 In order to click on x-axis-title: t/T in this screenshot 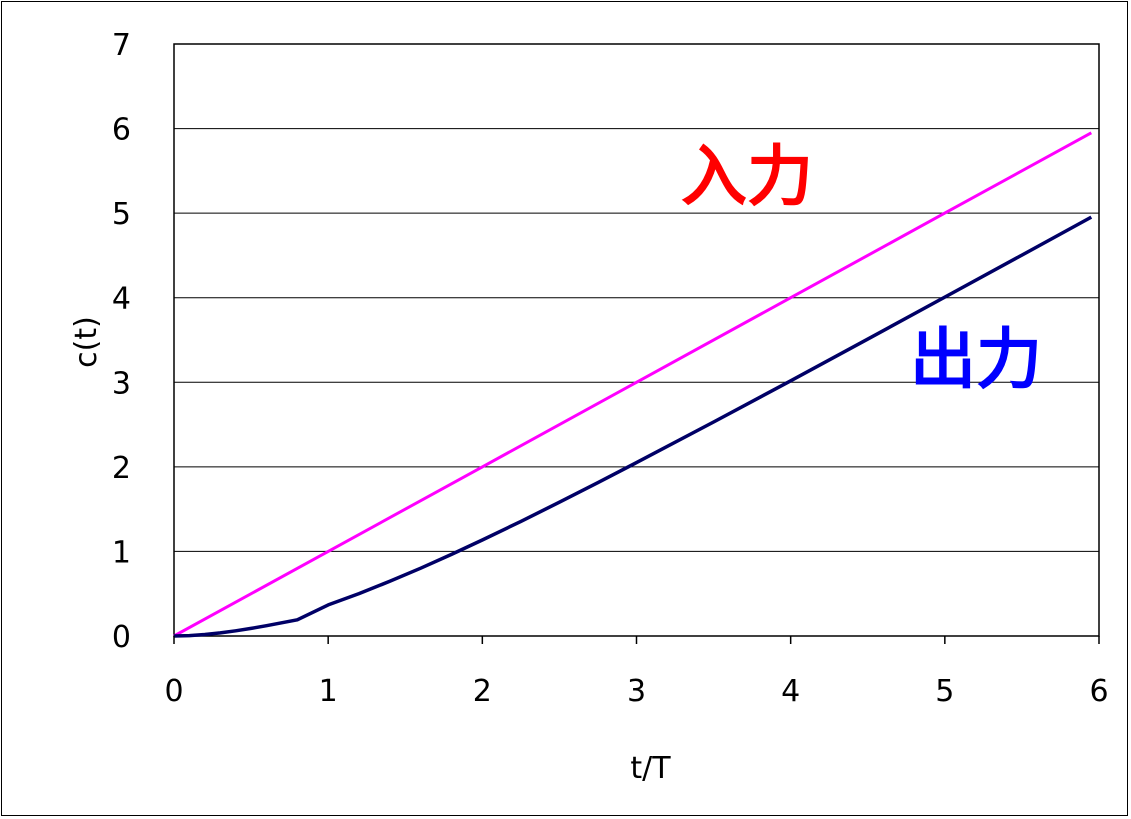, I will do `click(650, 768)`.